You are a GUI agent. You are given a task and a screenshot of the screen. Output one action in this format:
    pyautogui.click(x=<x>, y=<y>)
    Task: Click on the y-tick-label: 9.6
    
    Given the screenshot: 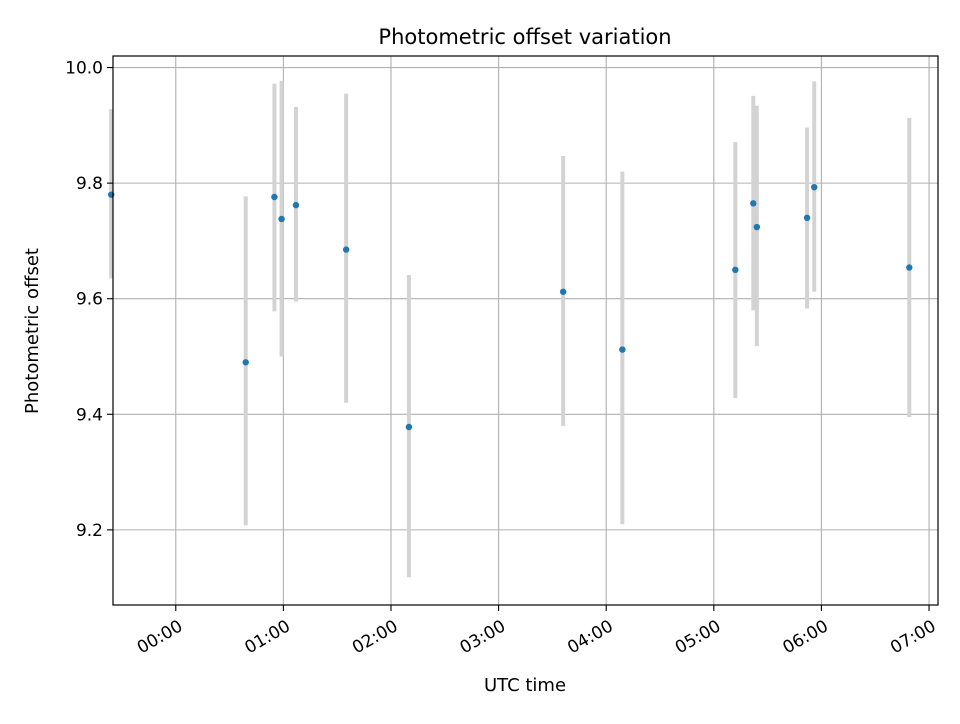 What is the action you would take?
    pyautogui.click(x=89, y=300)
    